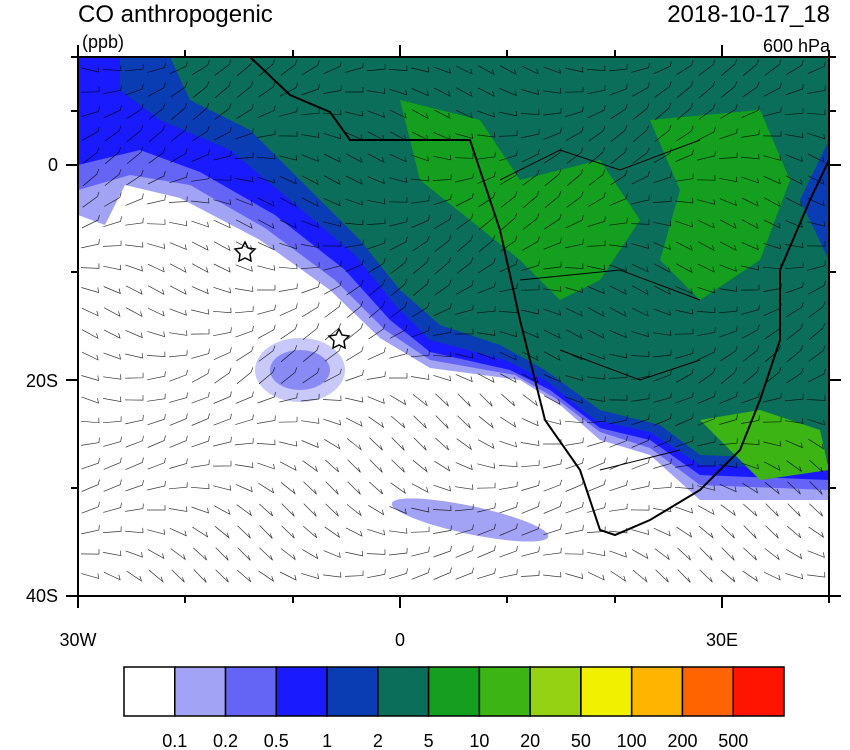 Image resolution: width=850 pixels, height=750 pixels. What do you see at coordinates (77, 640) in the screenshot?
I see `lon-label: 30W` at bounding box center [77, 640].